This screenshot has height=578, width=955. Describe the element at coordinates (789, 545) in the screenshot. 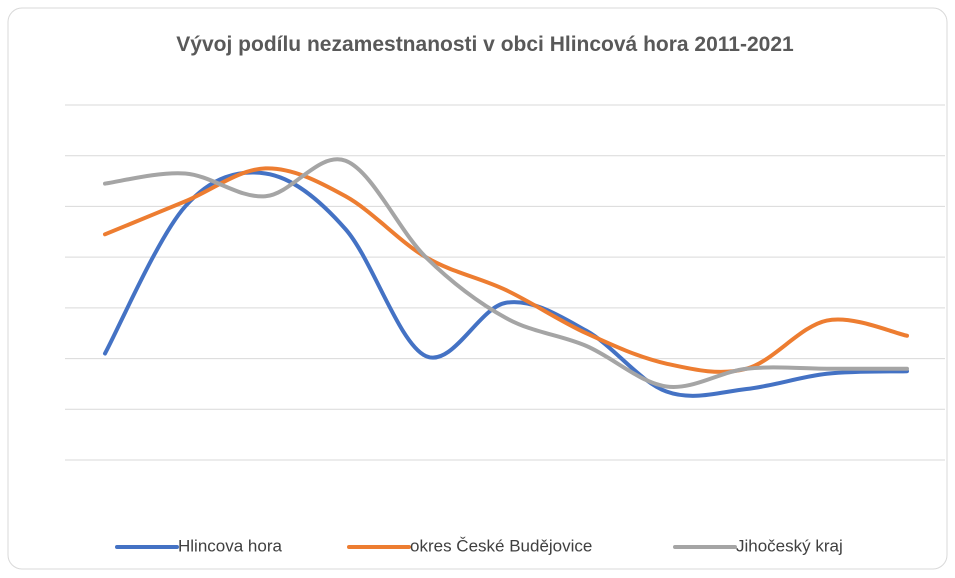

I see `legend-label: Jihočeský kraj` at that location.